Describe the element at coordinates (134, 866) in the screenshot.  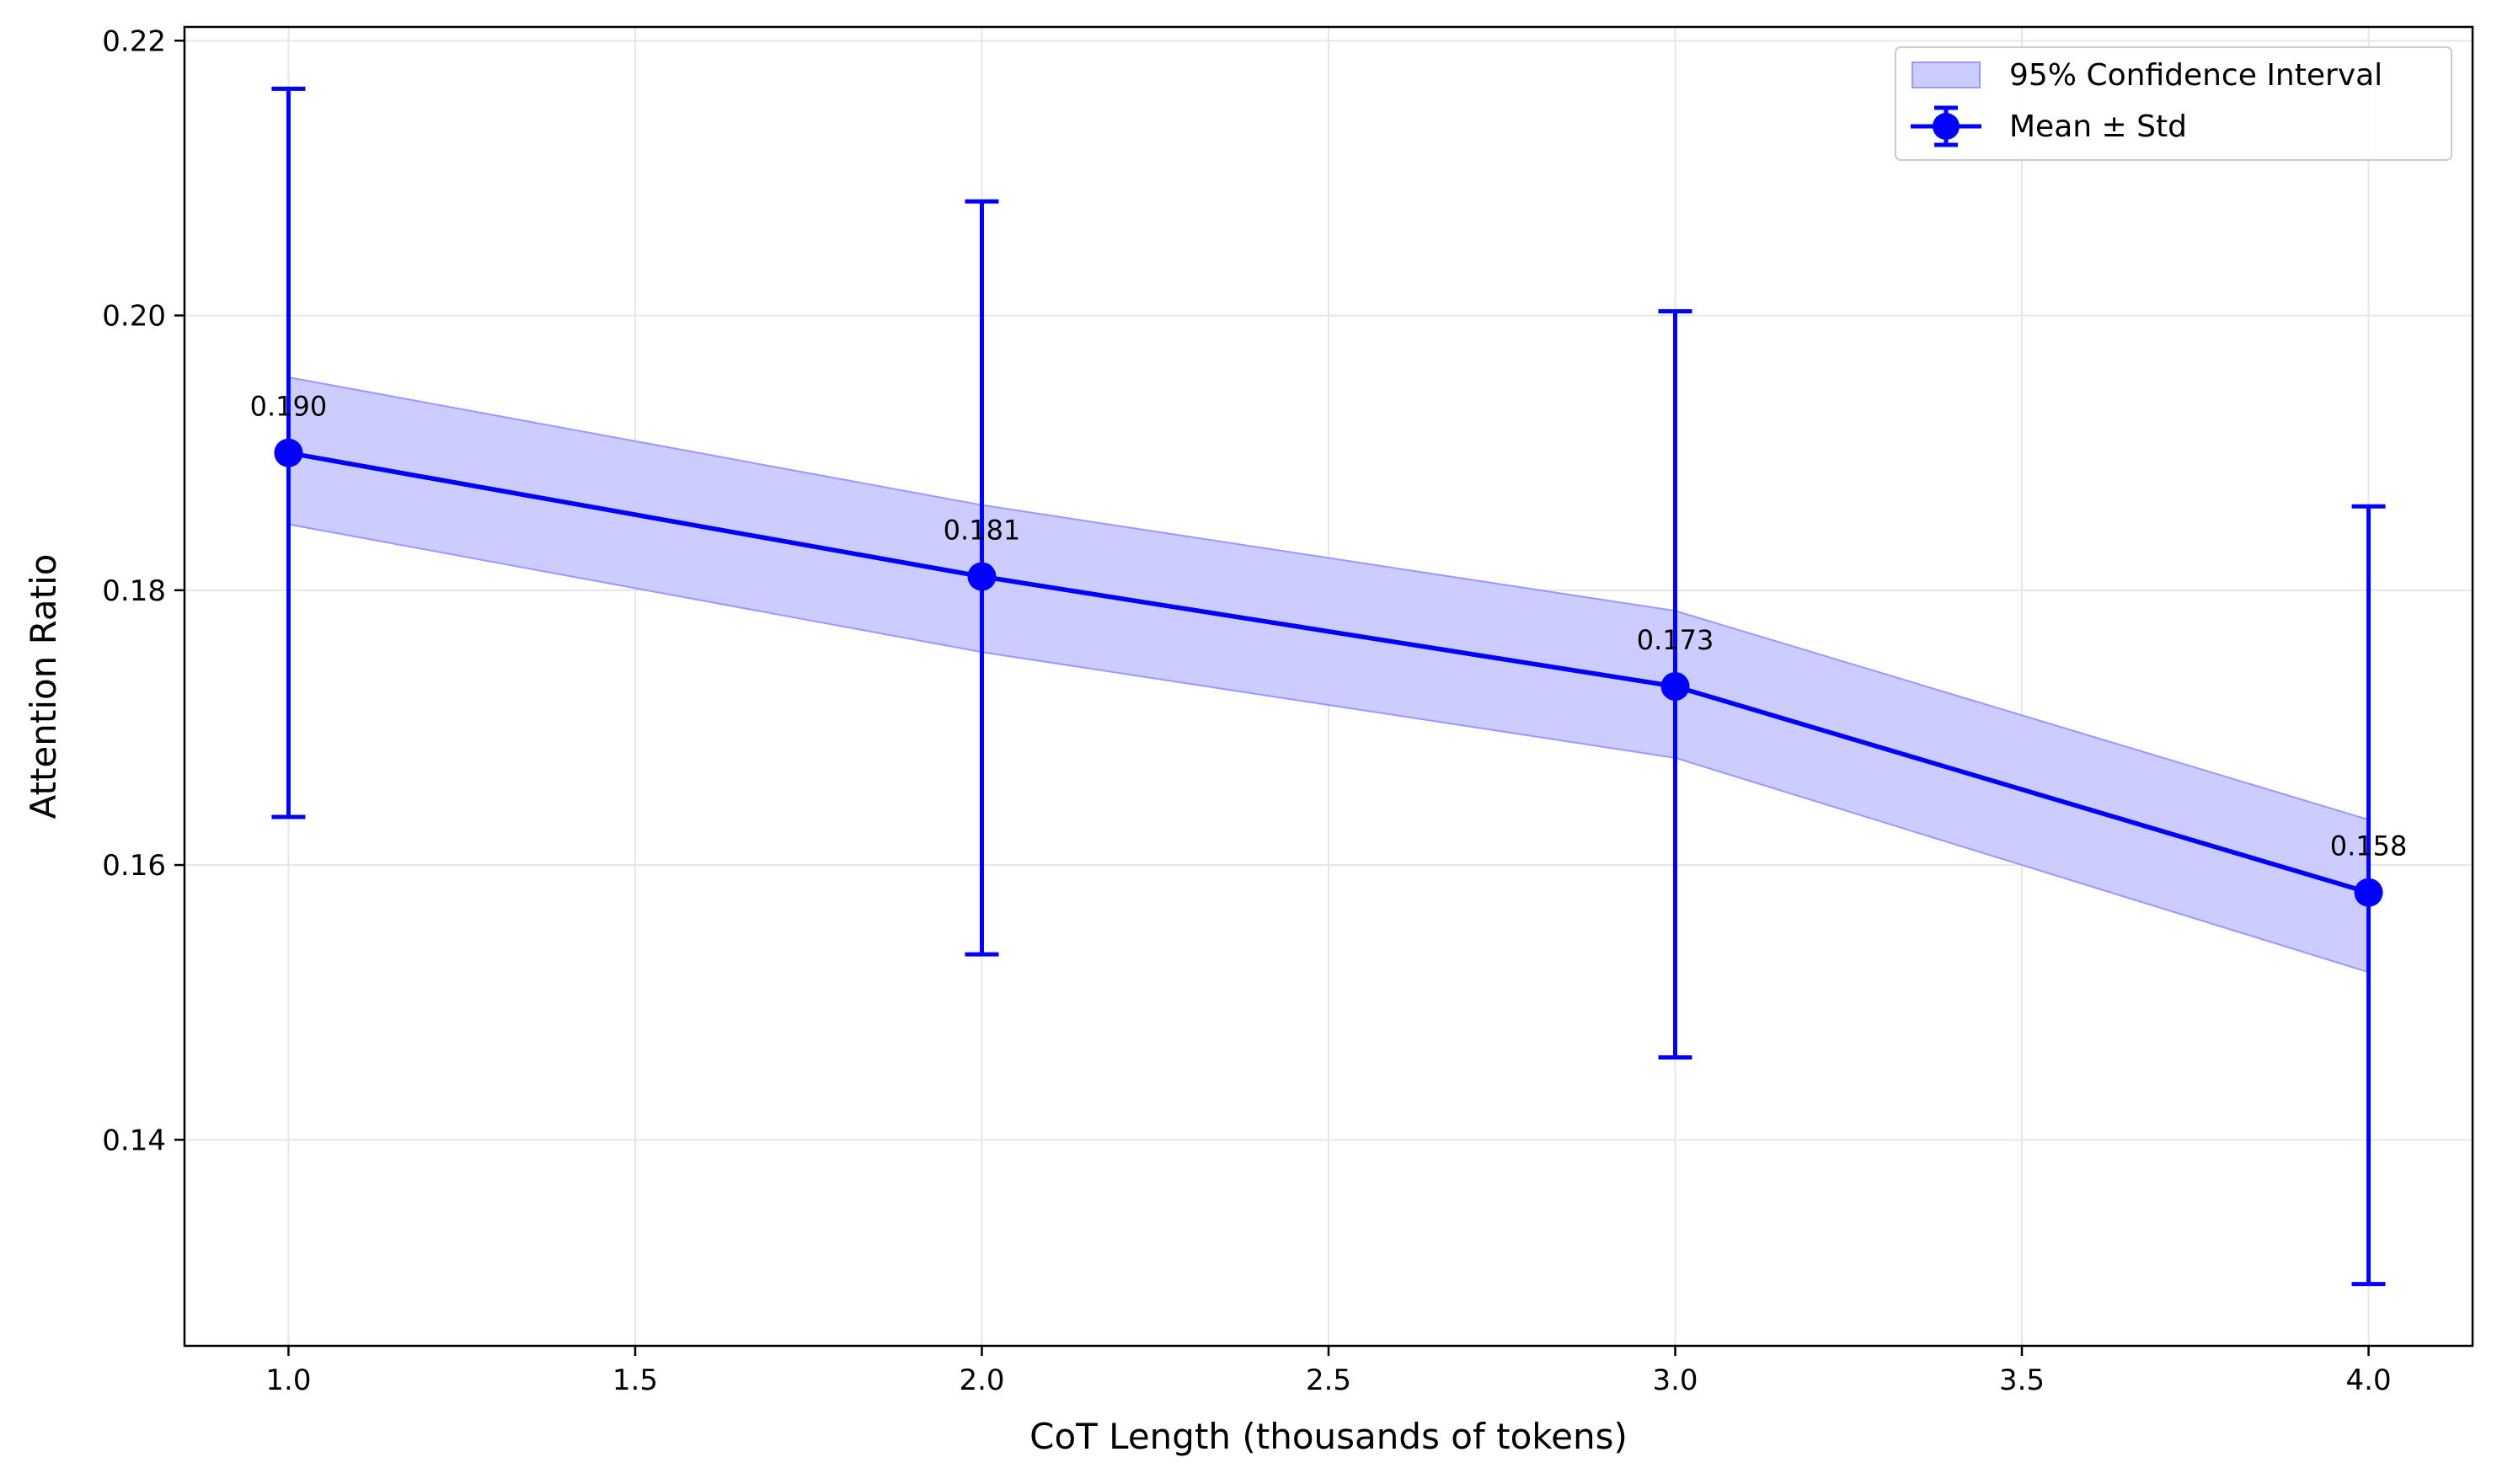
I see `y-tick-label: 0.16` at that location.